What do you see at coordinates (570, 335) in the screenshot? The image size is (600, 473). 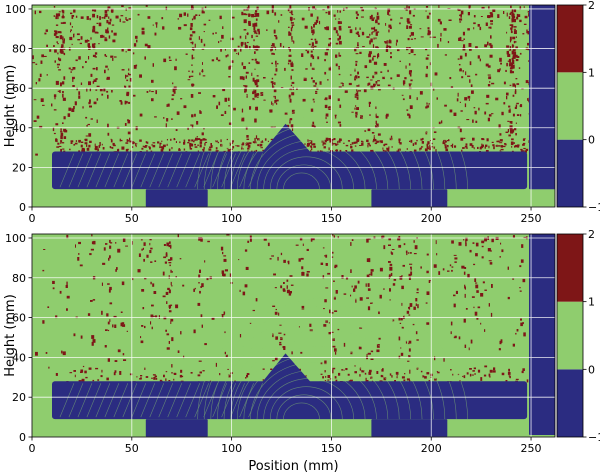 I see `colorbar-frame` at bounding box center [570, 335].